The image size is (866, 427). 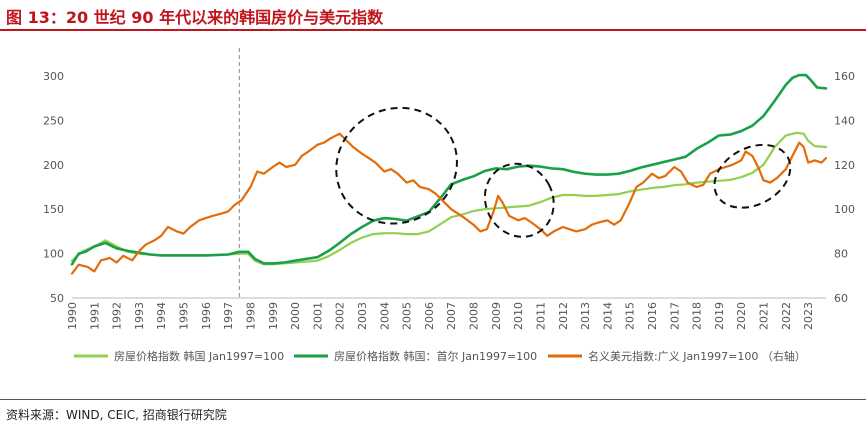 I want to click on x-tick-label-18: 2008, so click(x=474, y=316).